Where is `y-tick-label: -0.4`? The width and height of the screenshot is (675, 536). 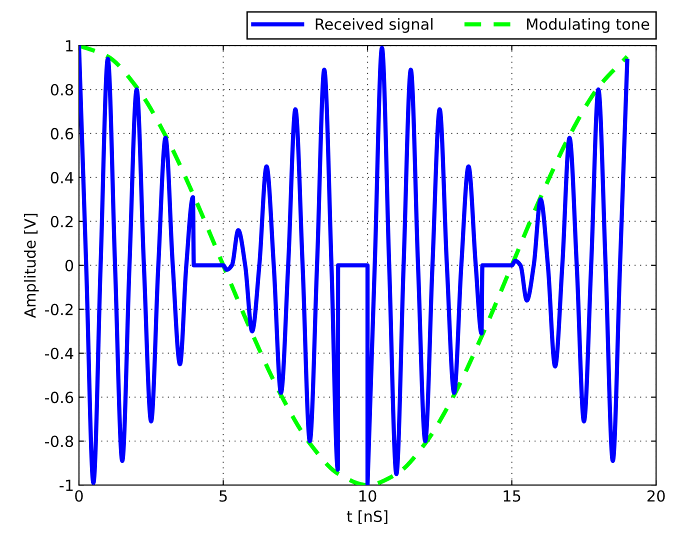
y-tick-label: -0.4 is located at coordinates (59, 354).